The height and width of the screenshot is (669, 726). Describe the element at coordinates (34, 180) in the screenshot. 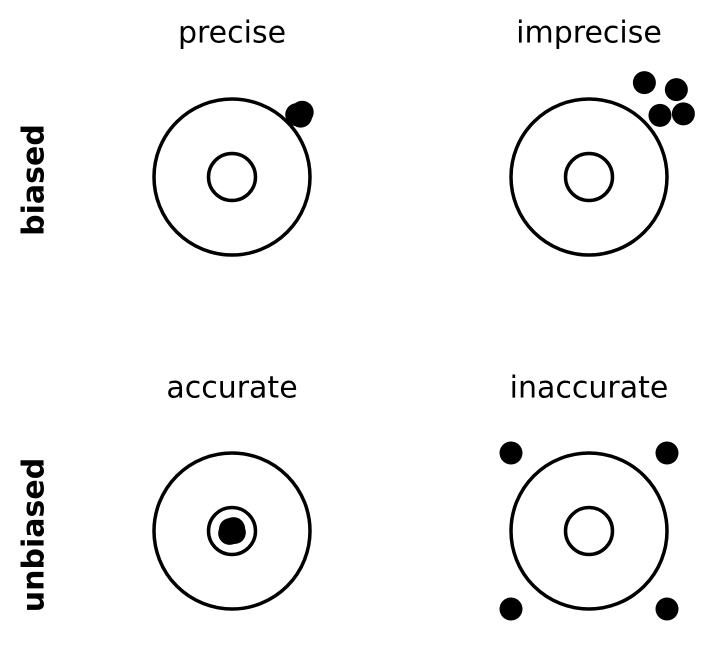

I see `row-label-biased: biased` at that location.